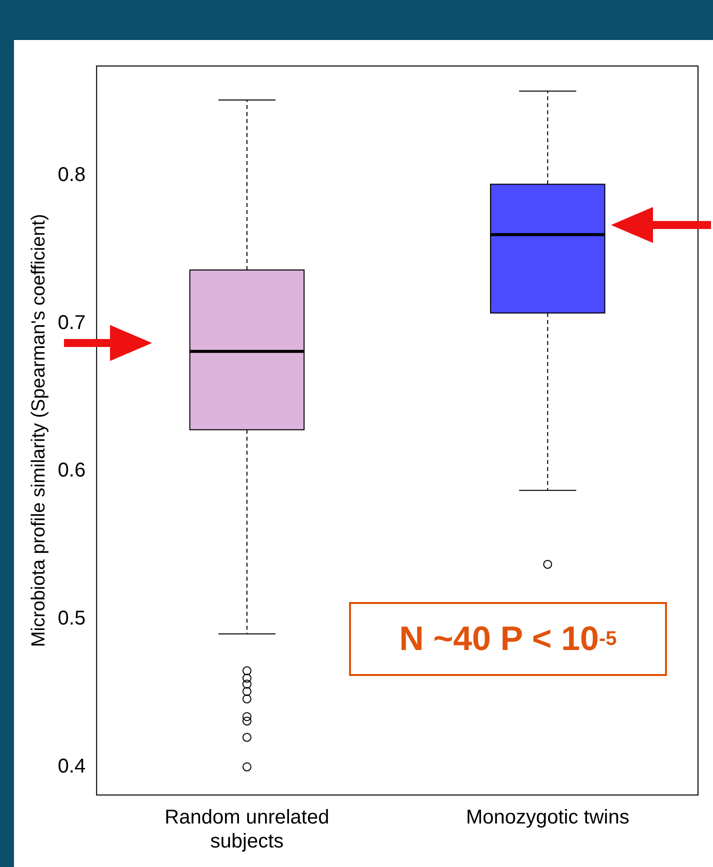  What do you see at coordinates (72, 766) in the screenshot?
I see `y-tick-label: 0.4` at bounding box center [72, 766].